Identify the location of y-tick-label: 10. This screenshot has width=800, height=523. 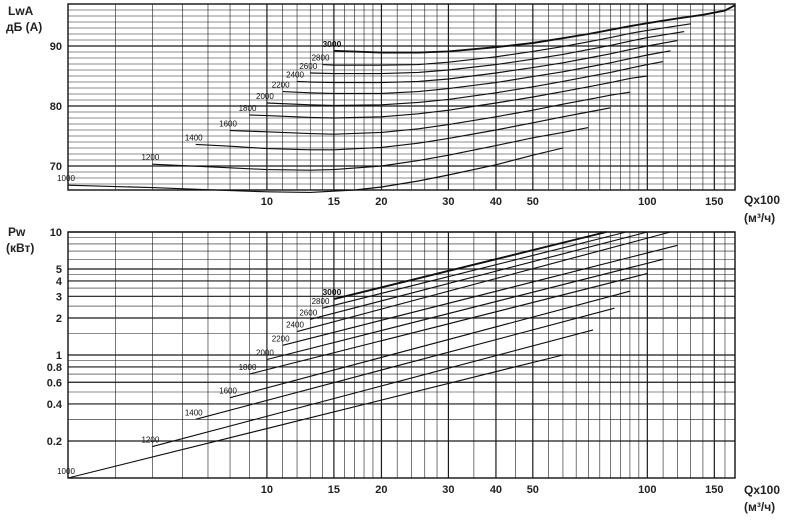
(56, 233).